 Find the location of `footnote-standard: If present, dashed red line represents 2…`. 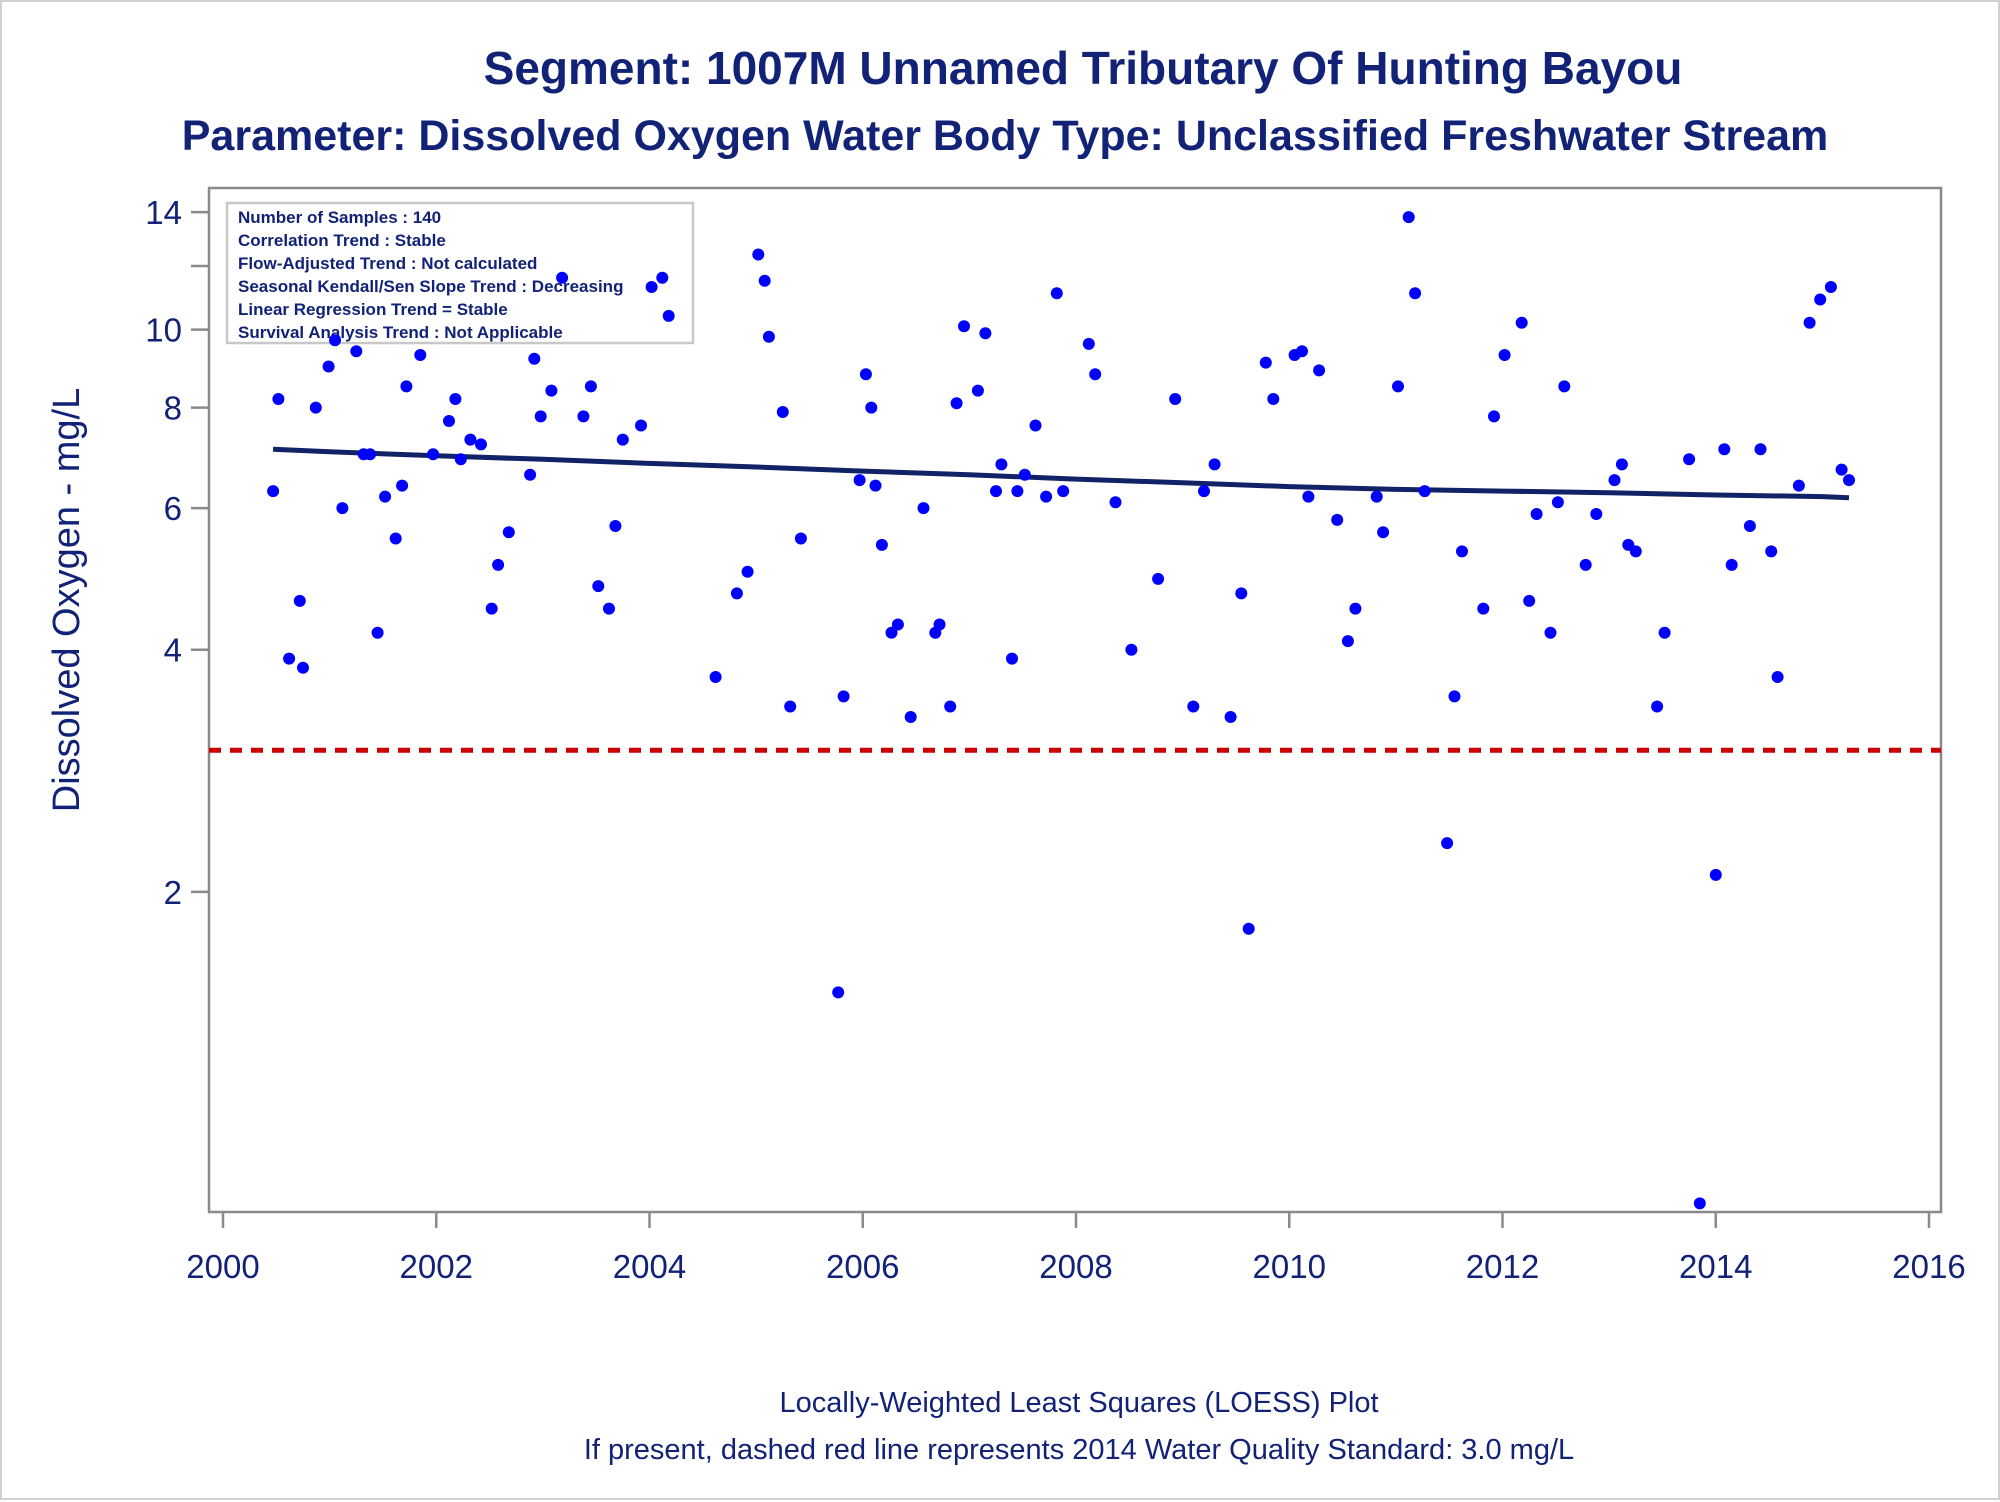

footnote-standard: If present, dashed red line represents 2… is located at coordinates (1079, 1450).